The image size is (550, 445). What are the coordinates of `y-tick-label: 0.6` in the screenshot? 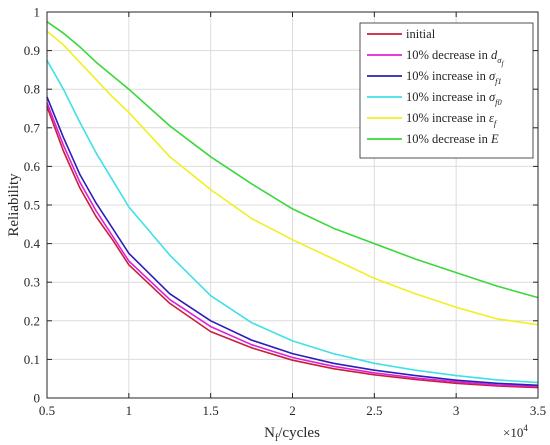 It's located at (32, 166).